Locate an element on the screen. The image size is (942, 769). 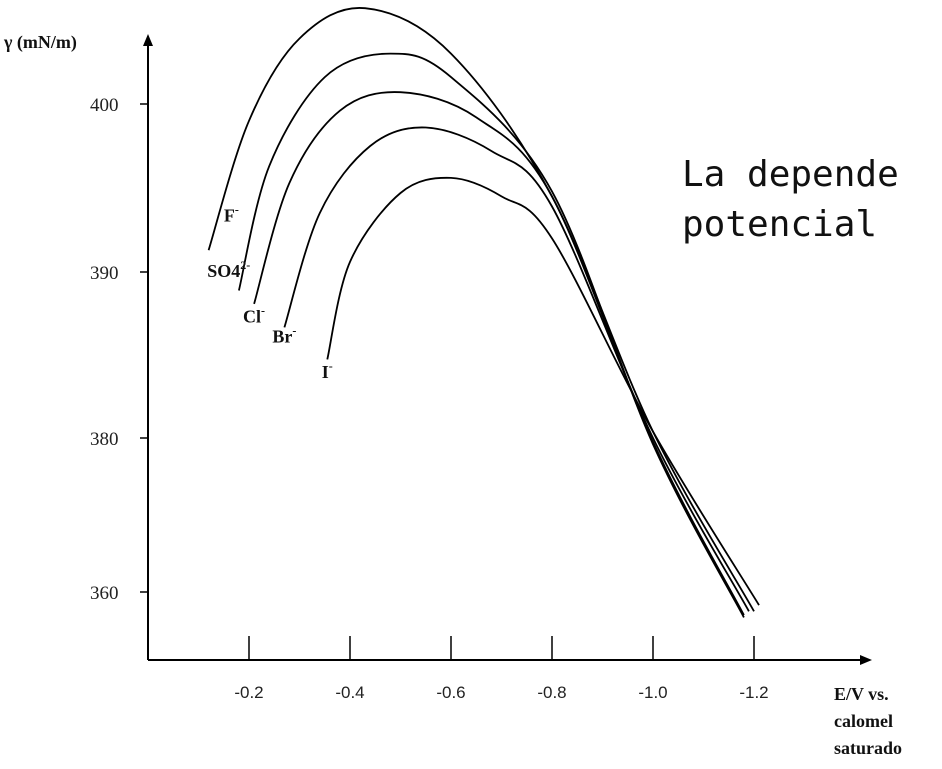
x-axis-label-line-2: calomel is located at coordinates (863, 721).